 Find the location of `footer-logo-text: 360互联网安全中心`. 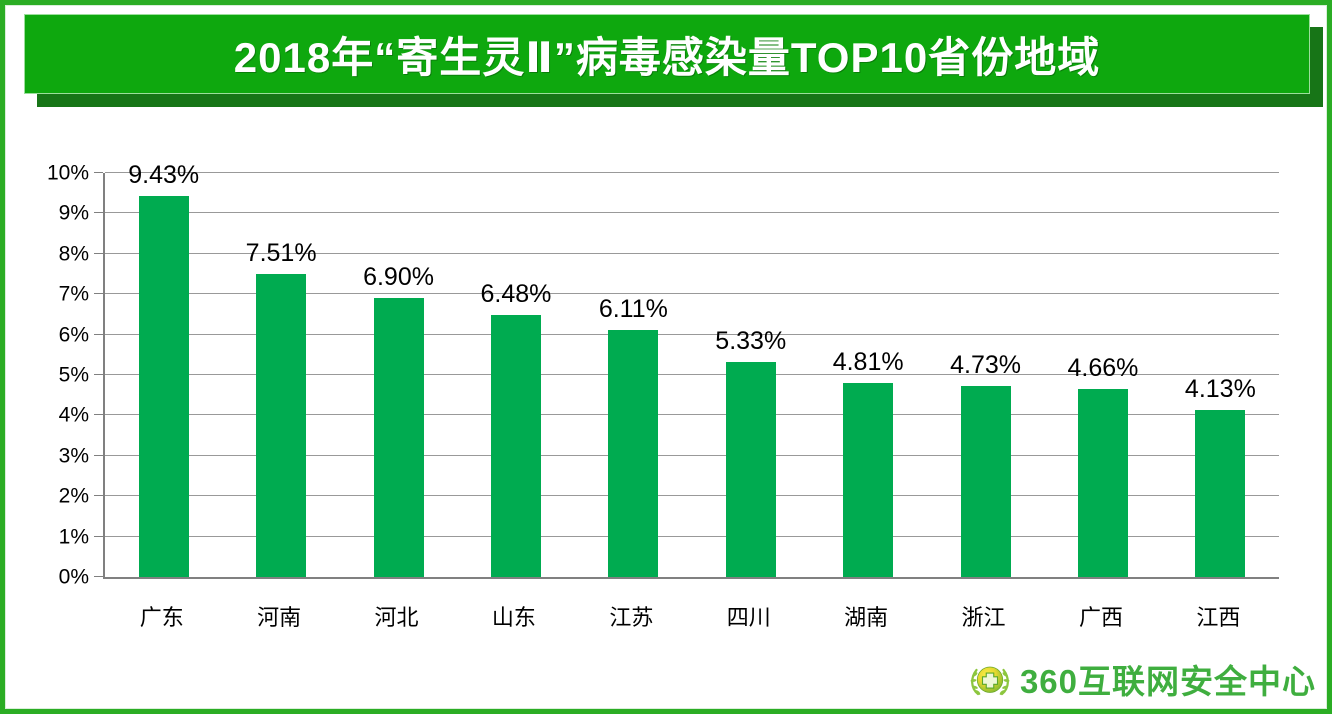

footer-logo-text: 360互联网安全中心 is located at coordinates (1167, 681).